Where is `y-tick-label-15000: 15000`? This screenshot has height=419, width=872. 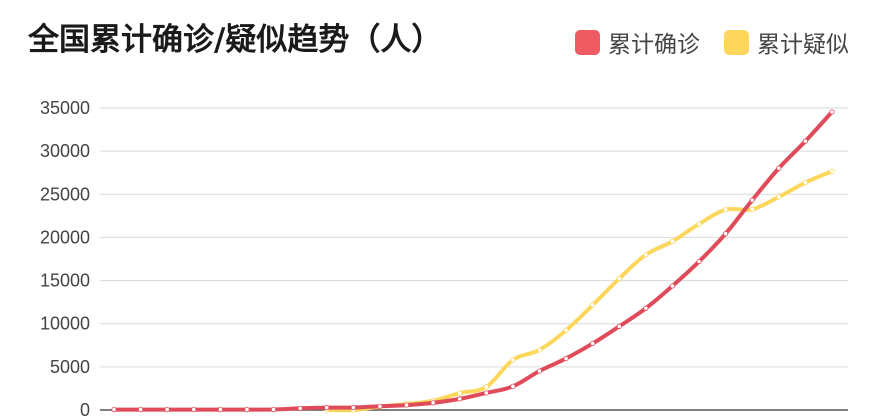
y-tick-label-15000: 15000 is located at coordinates (65, 281).